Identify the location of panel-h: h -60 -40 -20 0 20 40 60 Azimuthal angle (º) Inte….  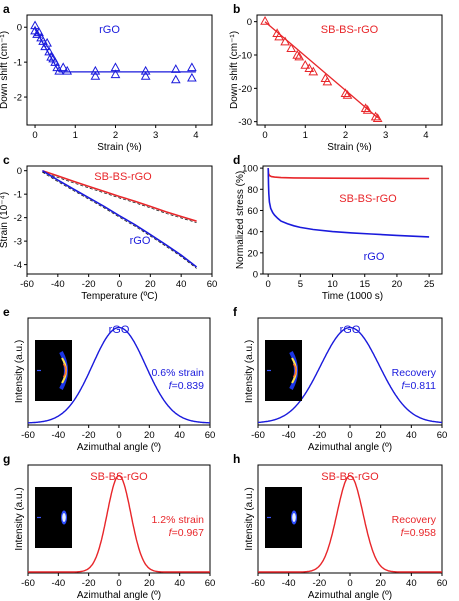
(340, 526).